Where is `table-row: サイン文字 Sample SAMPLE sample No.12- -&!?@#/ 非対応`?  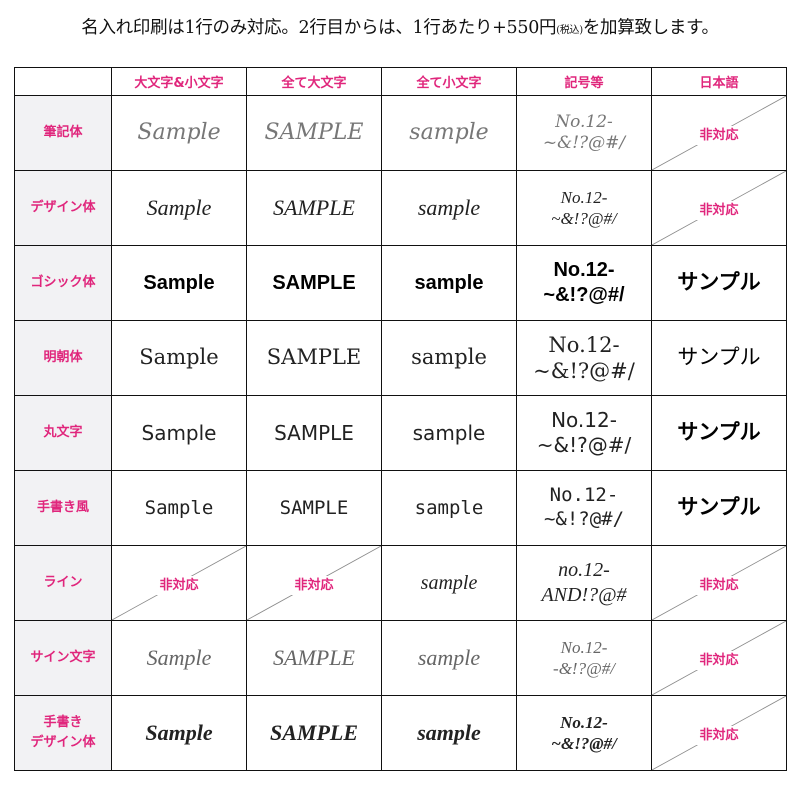
table-row: サイン文字 Sample SAMPLE sample No.12- -&!?@#/ 非対応 is located at coordinates (400, 658).